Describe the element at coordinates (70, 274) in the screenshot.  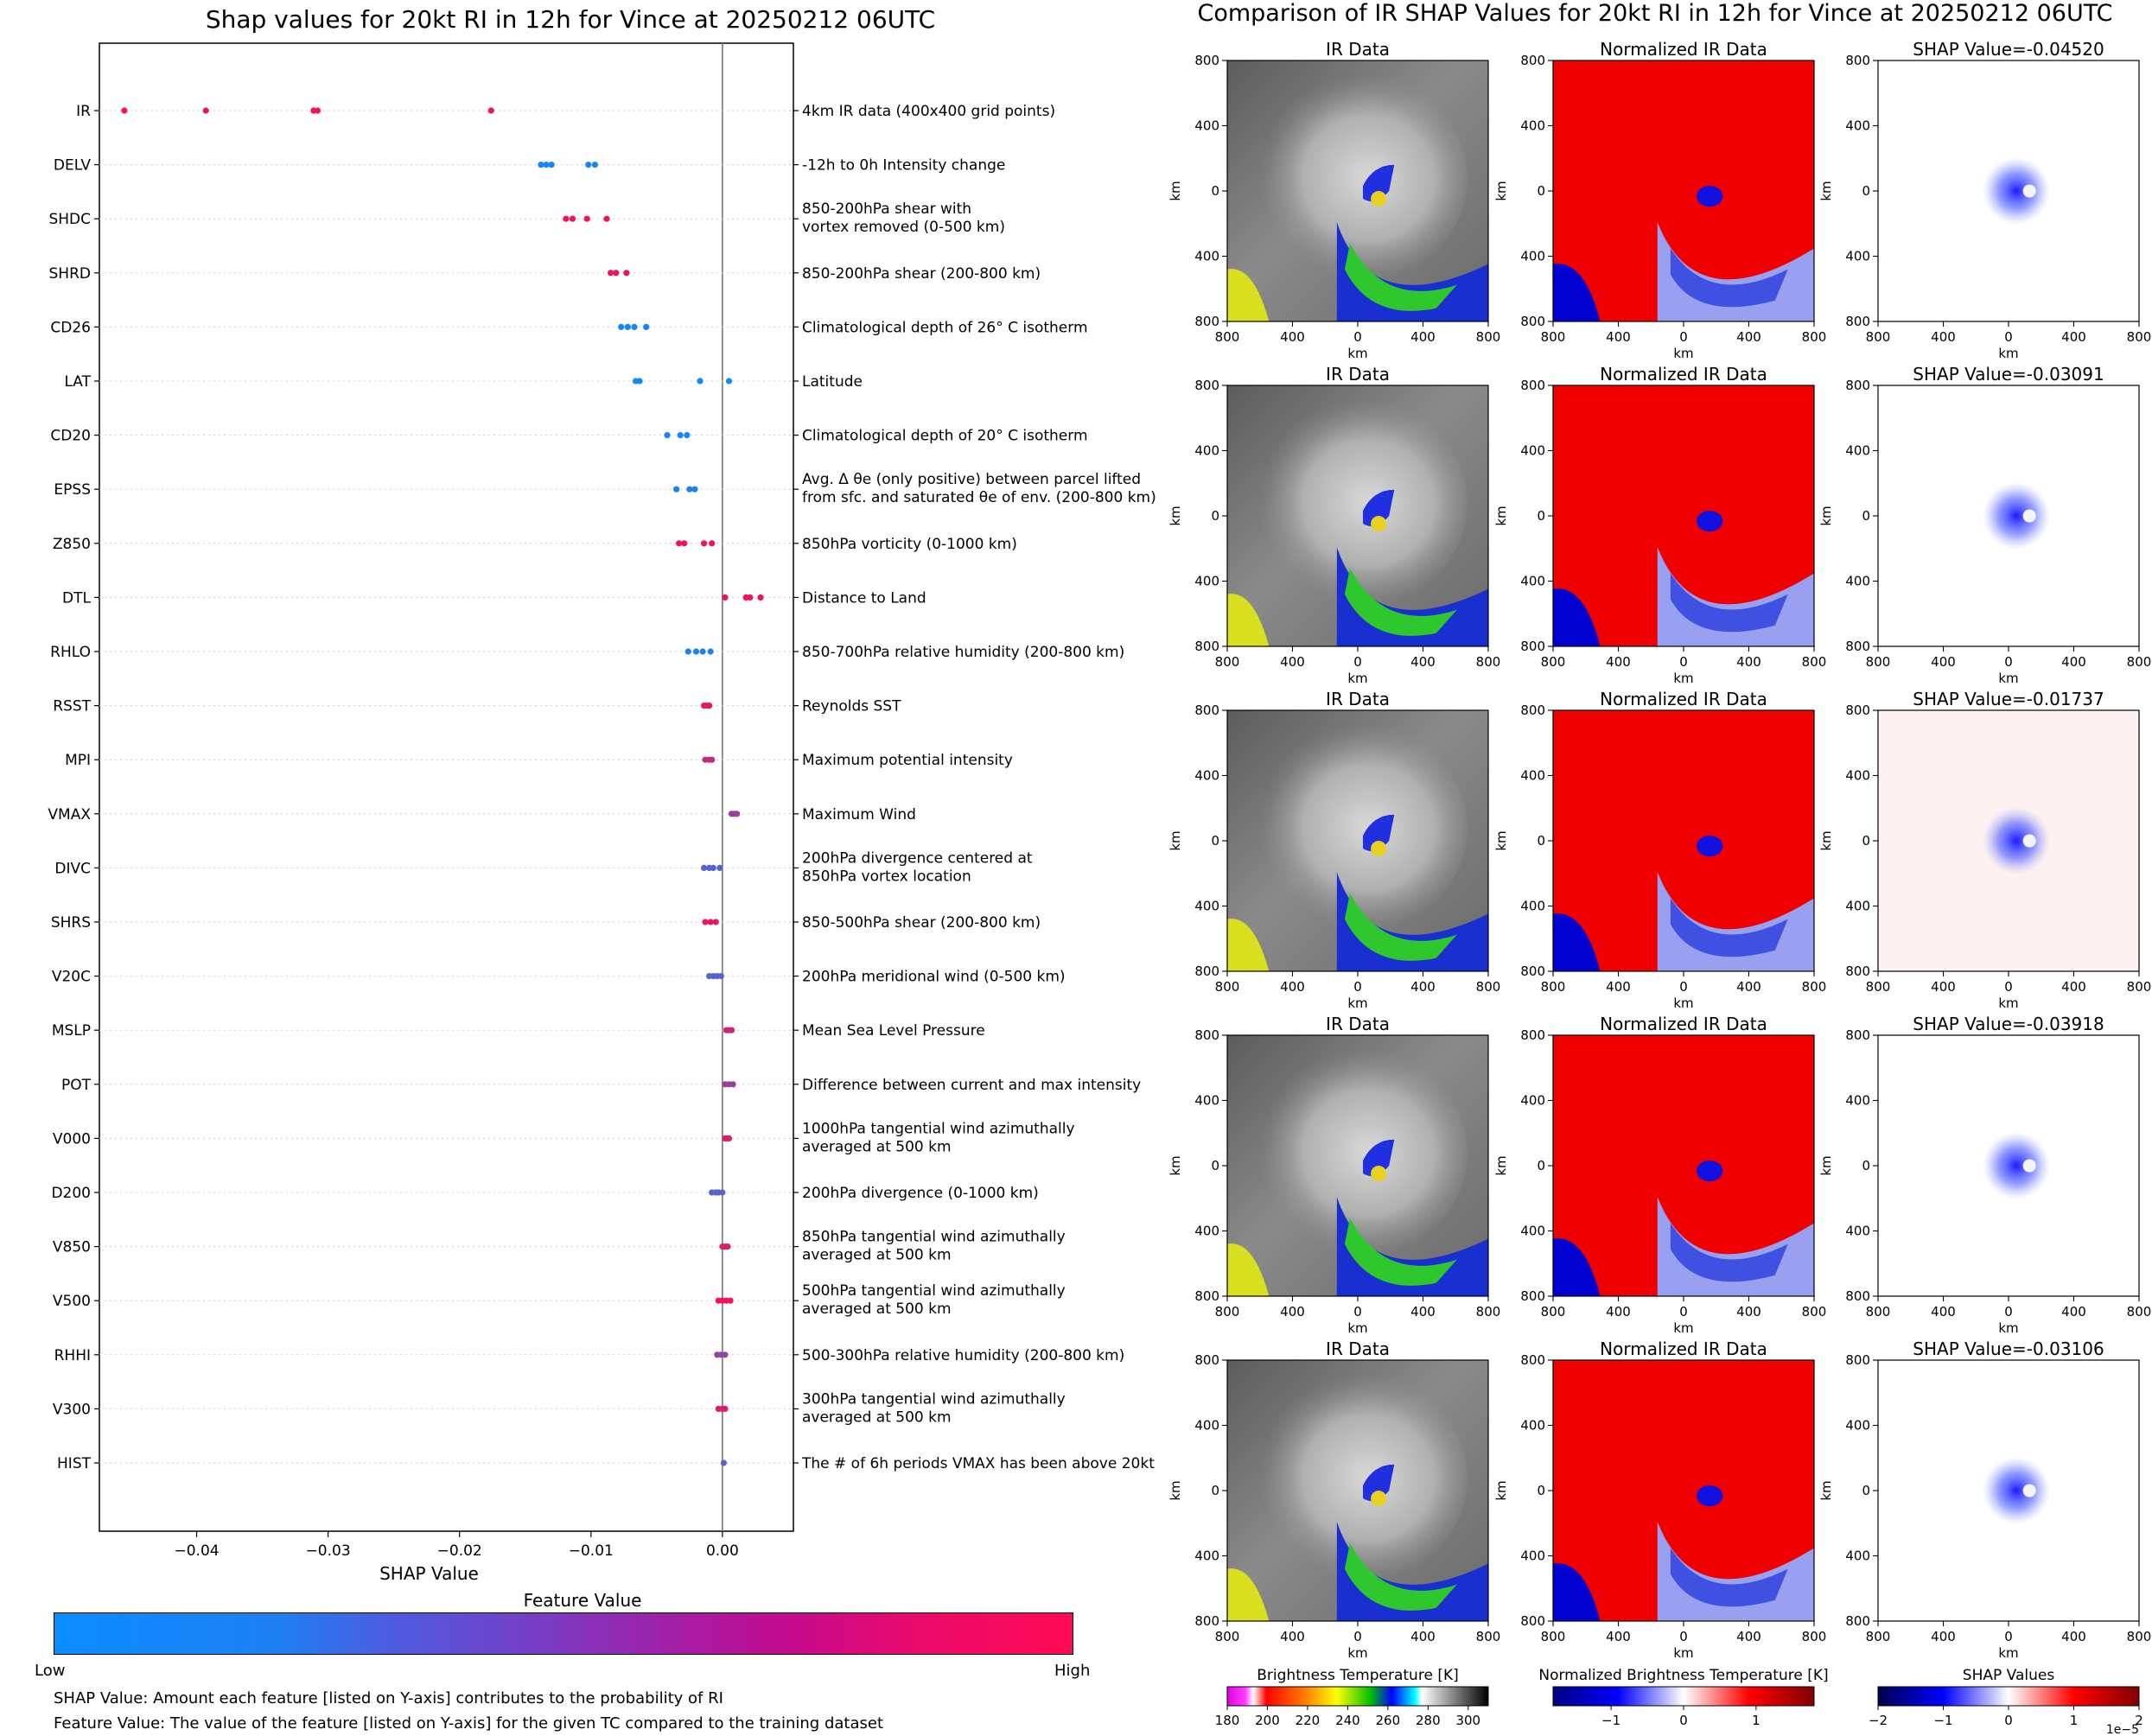
I see `feature-name: SHRD` at that location.